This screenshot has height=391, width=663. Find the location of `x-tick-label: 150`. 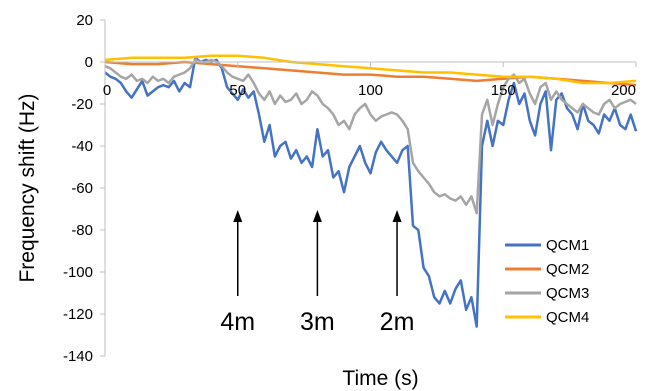

x-tick-label: 150 is located at coordinates (503, 90).